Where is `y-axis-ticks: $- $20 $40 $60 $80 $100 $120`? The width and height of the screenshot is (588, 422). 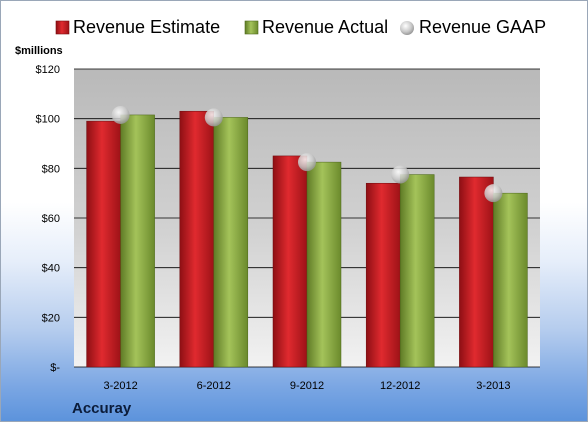
y-axis-ticks: $- $20 $40 $60 $80 $100 $120 is located at coordinates (48, 219).